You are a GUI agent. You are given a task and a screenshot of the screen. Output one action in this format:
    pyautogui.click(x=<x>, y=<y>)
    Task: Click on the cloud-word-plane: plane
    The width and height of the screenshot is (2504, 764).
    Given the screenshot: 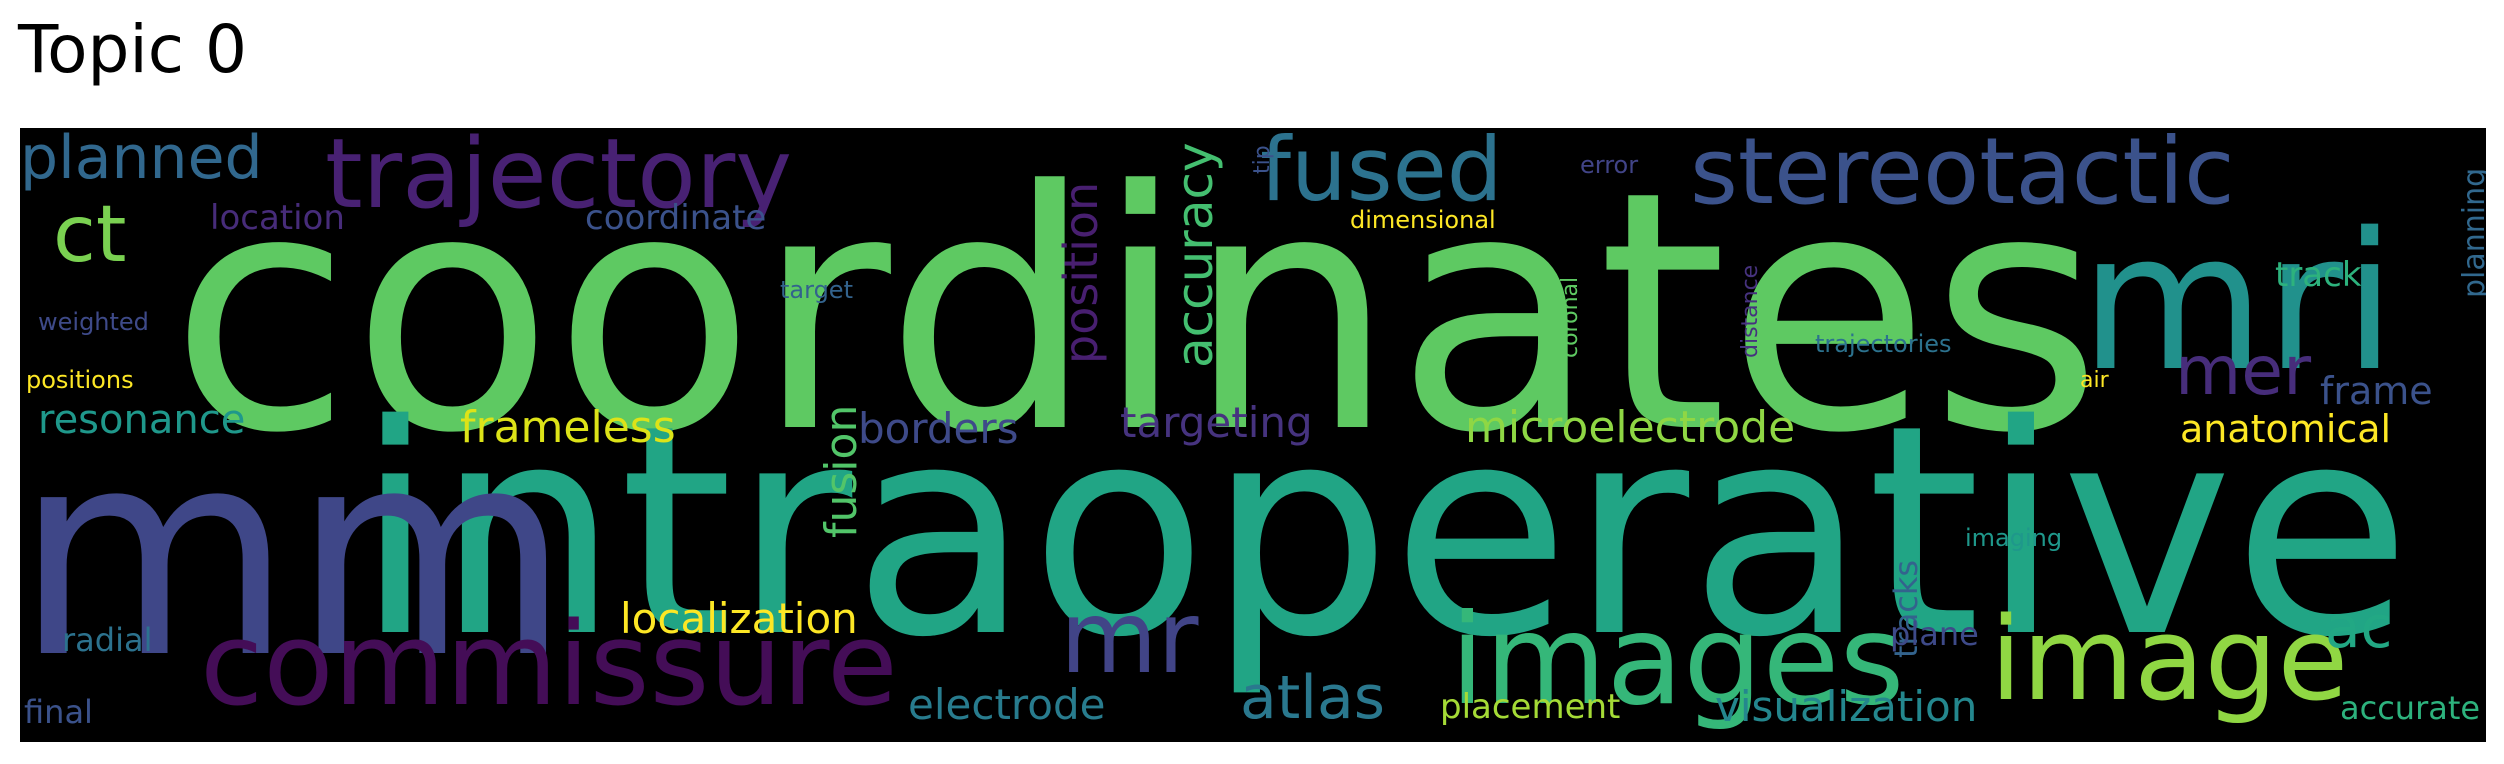 What is the action you would take?
    pyautogui.click(x=1934, y=634)
    